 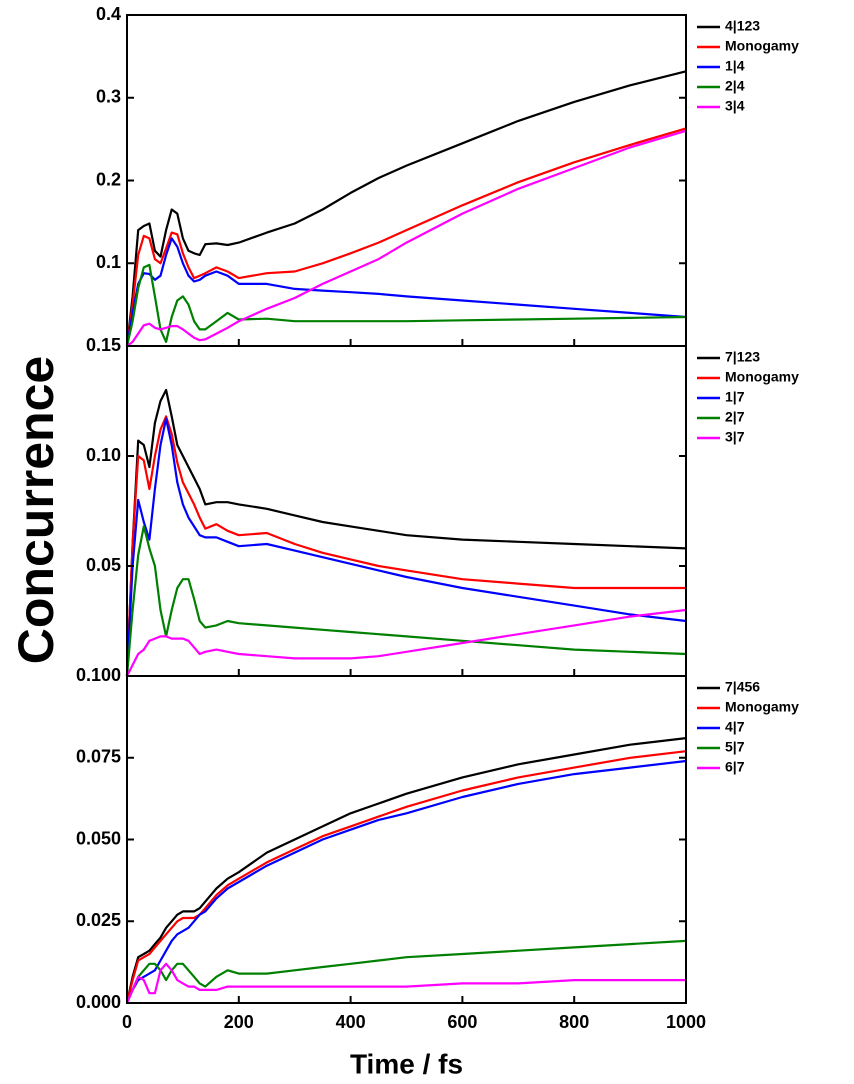 I want to click on x-tick-label: 1000, so click(x=686, y=1022).